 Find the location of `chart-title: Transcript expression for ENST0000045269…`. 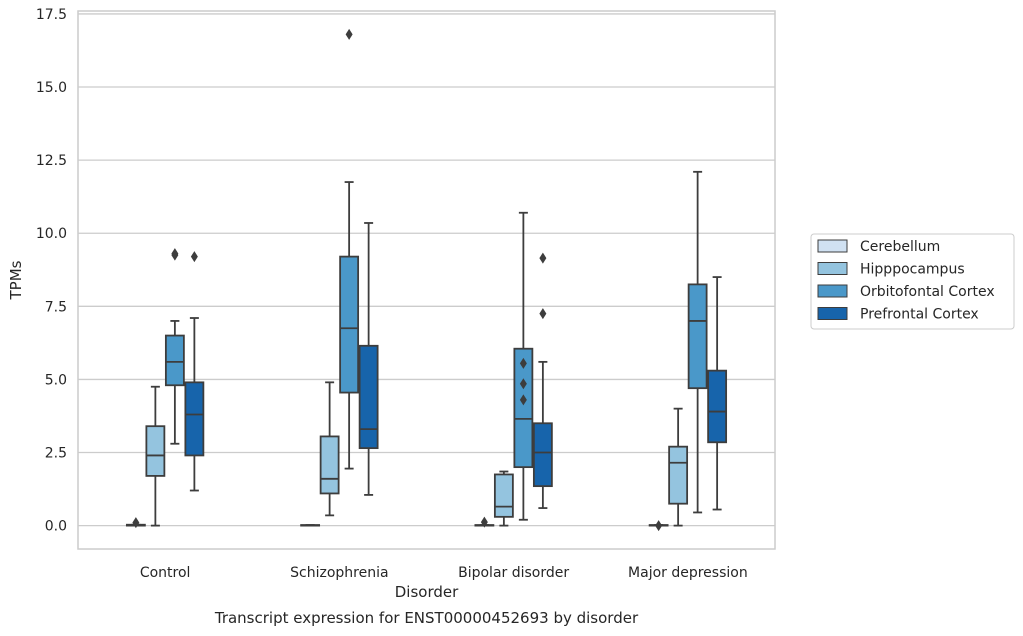

chart-title: Transcript expression for ENST0000045269… is located at coordinates (426, 618).